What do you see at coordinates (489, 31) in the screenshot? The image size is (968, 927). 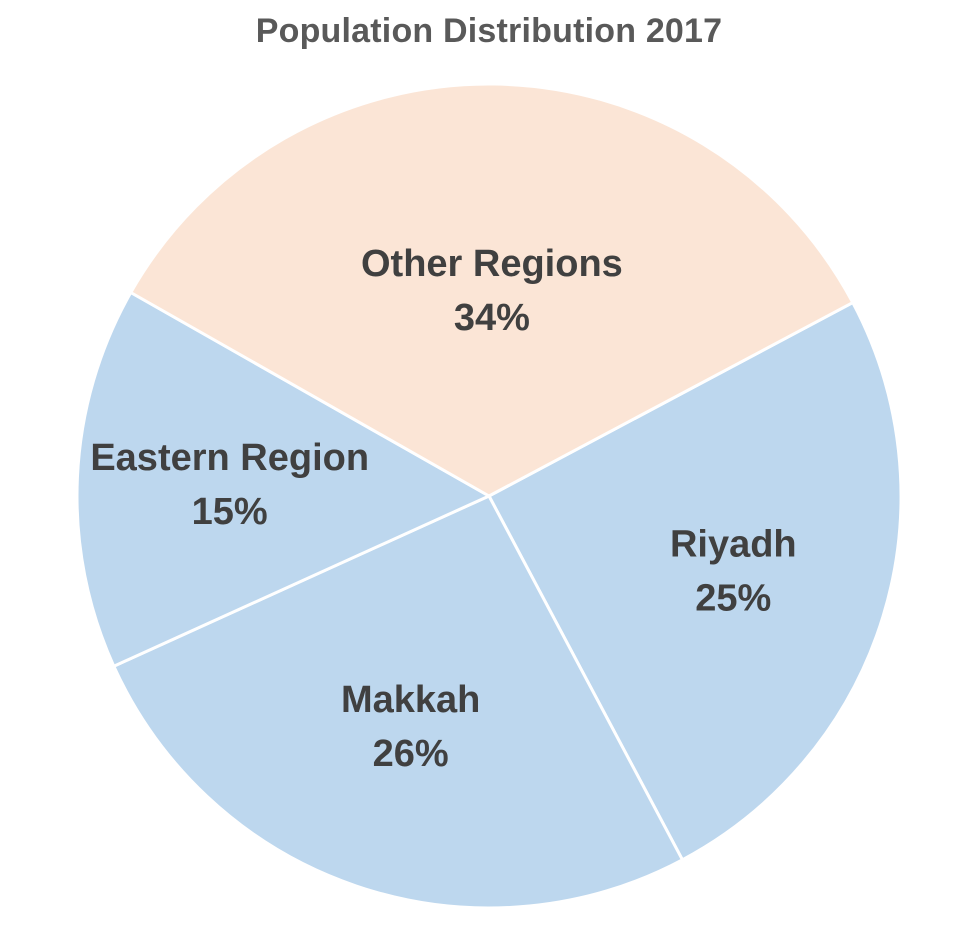 I see `chart-title: Population Distribution 2017` at bounding box center [489, 31].